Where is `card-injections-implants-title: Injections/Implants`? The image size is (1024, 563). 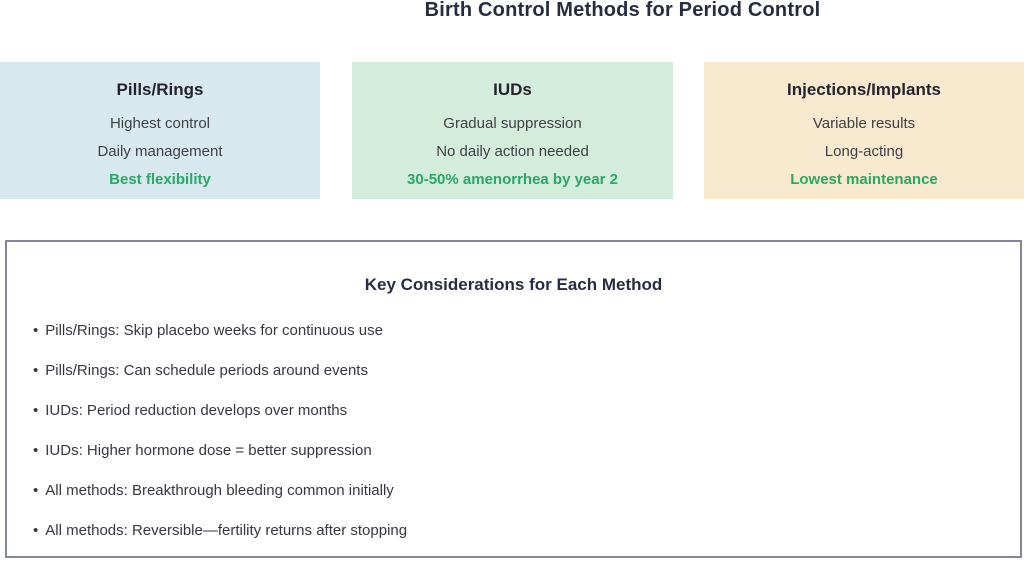
card-injections-implants-title: Injections/Implants is located at coordinates (864, 89).